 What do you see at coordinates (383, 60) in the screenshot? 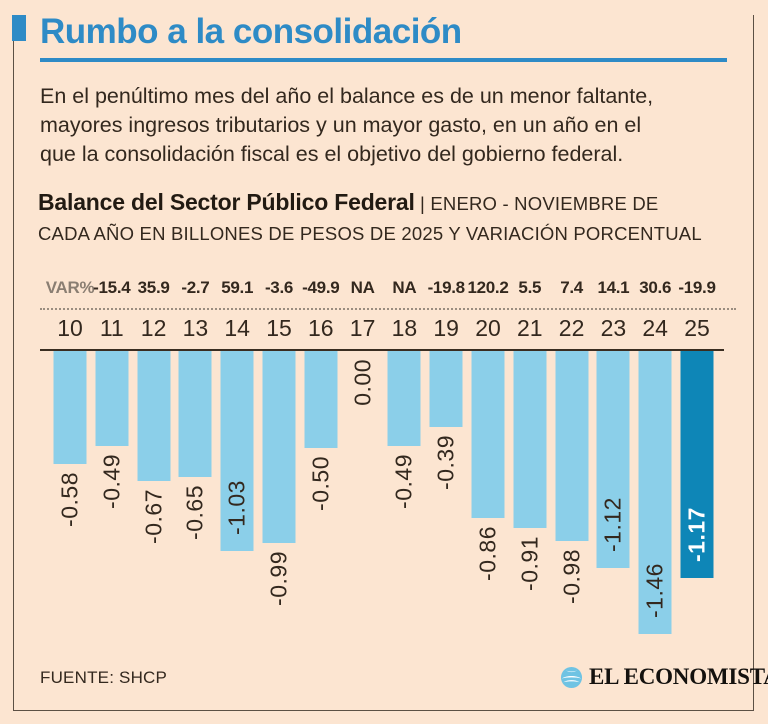
I see `title-underline` at bounding box center [383, 60].